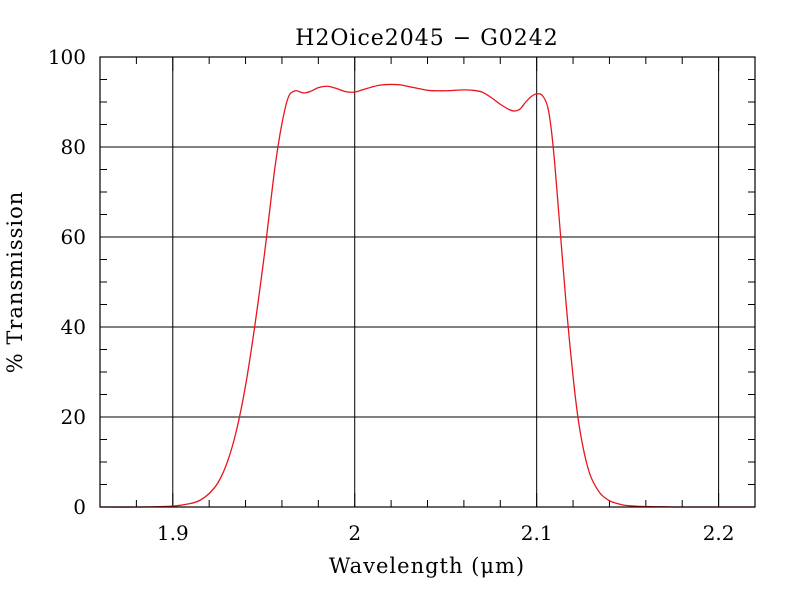 The height and width of the screenshot is (592, 797). Describe the element at coordinates (427, 566) in the screenshot. I see `x-axis-label: Wavelength (μm)` at that location.